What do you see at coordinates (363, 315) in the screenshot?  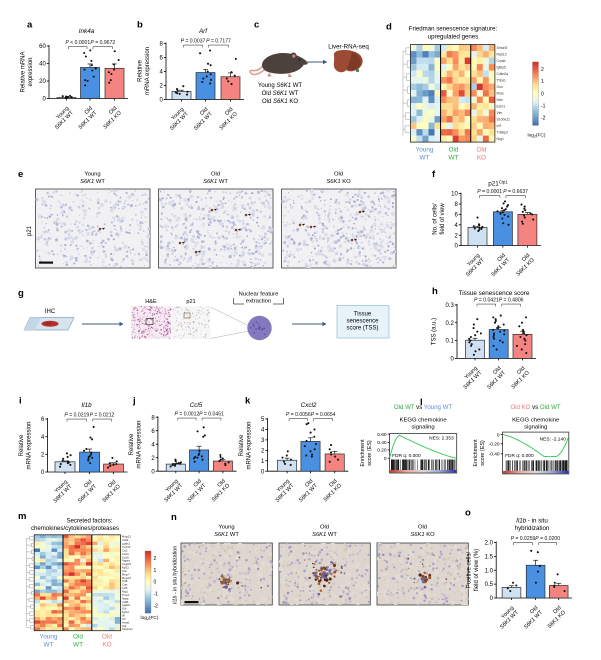 I see `svg-text: Tissue` at bounding box center [363, 315].